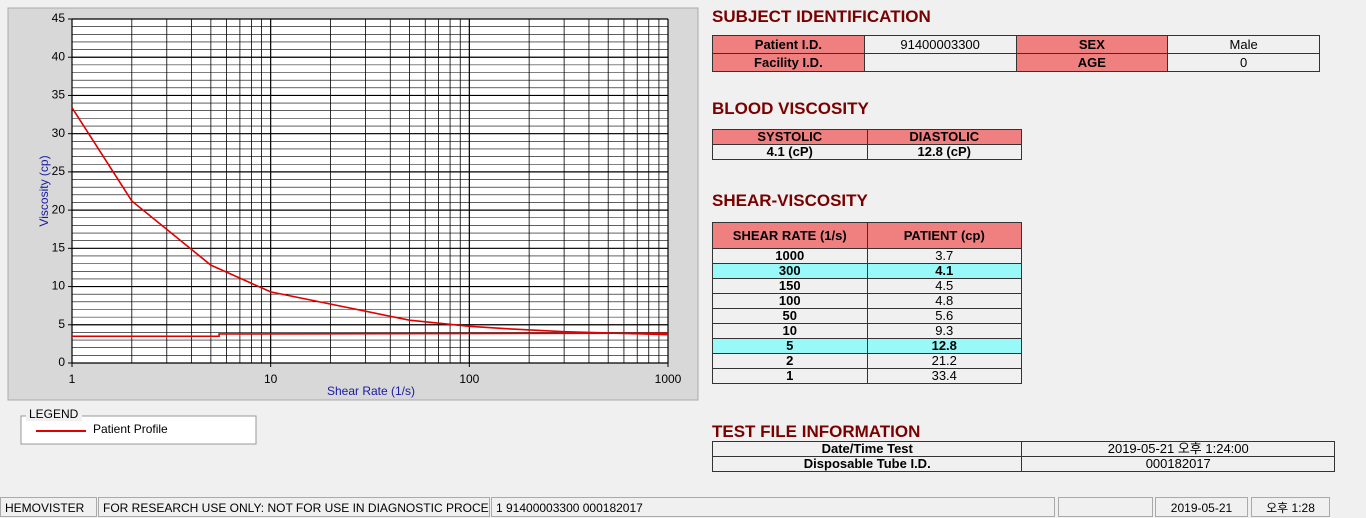 This screenshot has width=1366, height=518. What do you see at coordinates (788, 44) in the screenshot?
I see `table-cell: Patient I.D.` at bounding box center [788, 44].